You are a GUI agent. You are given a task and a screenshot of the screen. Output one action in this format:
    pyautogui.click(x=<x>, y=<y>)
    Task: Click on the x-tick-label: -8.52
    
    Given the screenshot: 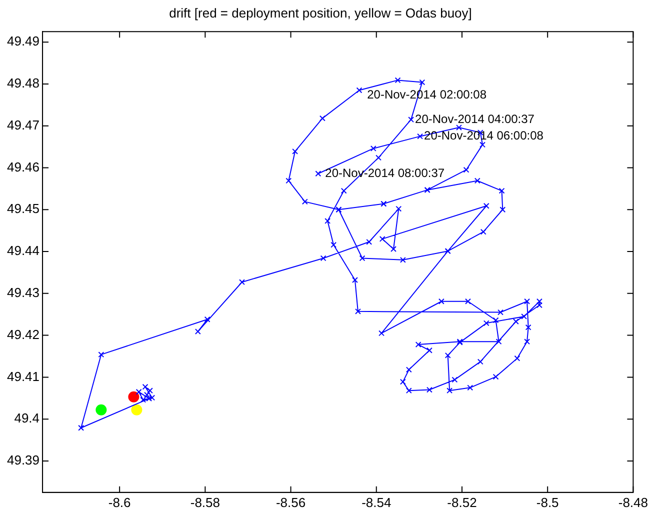 What is the action you would take?
    pyautogui.click(x=462, y=502)
    